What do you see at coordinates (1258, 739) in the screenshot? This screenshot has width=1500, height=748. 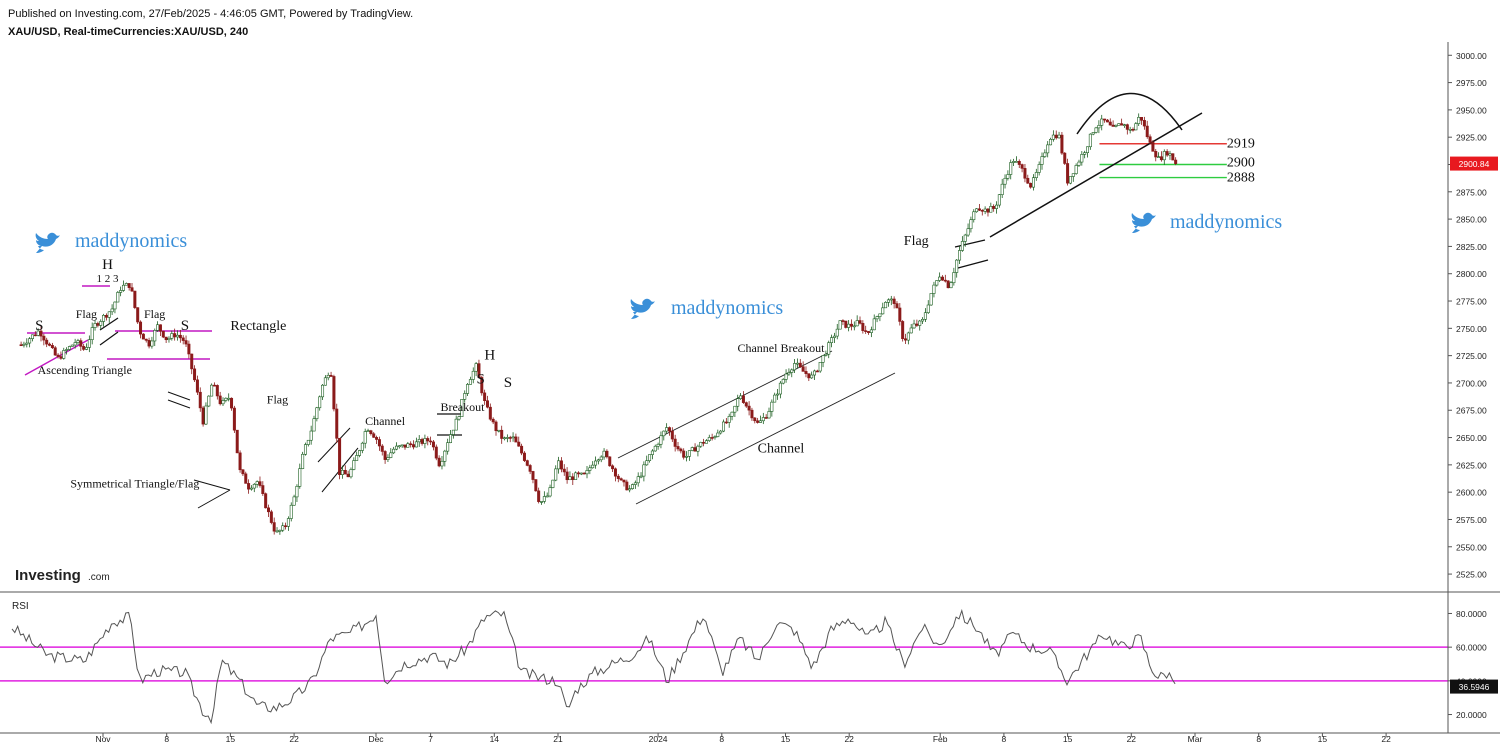 I see `time-tick-label: 8` at bounding box center [1258, 739].